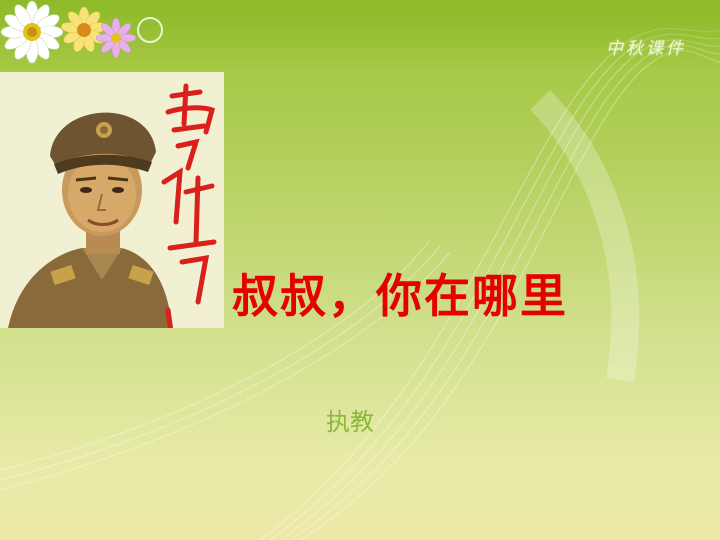 Image resolution: width=720 pixels, height=540 pixels. I want to click on watermark-logo: 中秋课件, so click(646, 49).